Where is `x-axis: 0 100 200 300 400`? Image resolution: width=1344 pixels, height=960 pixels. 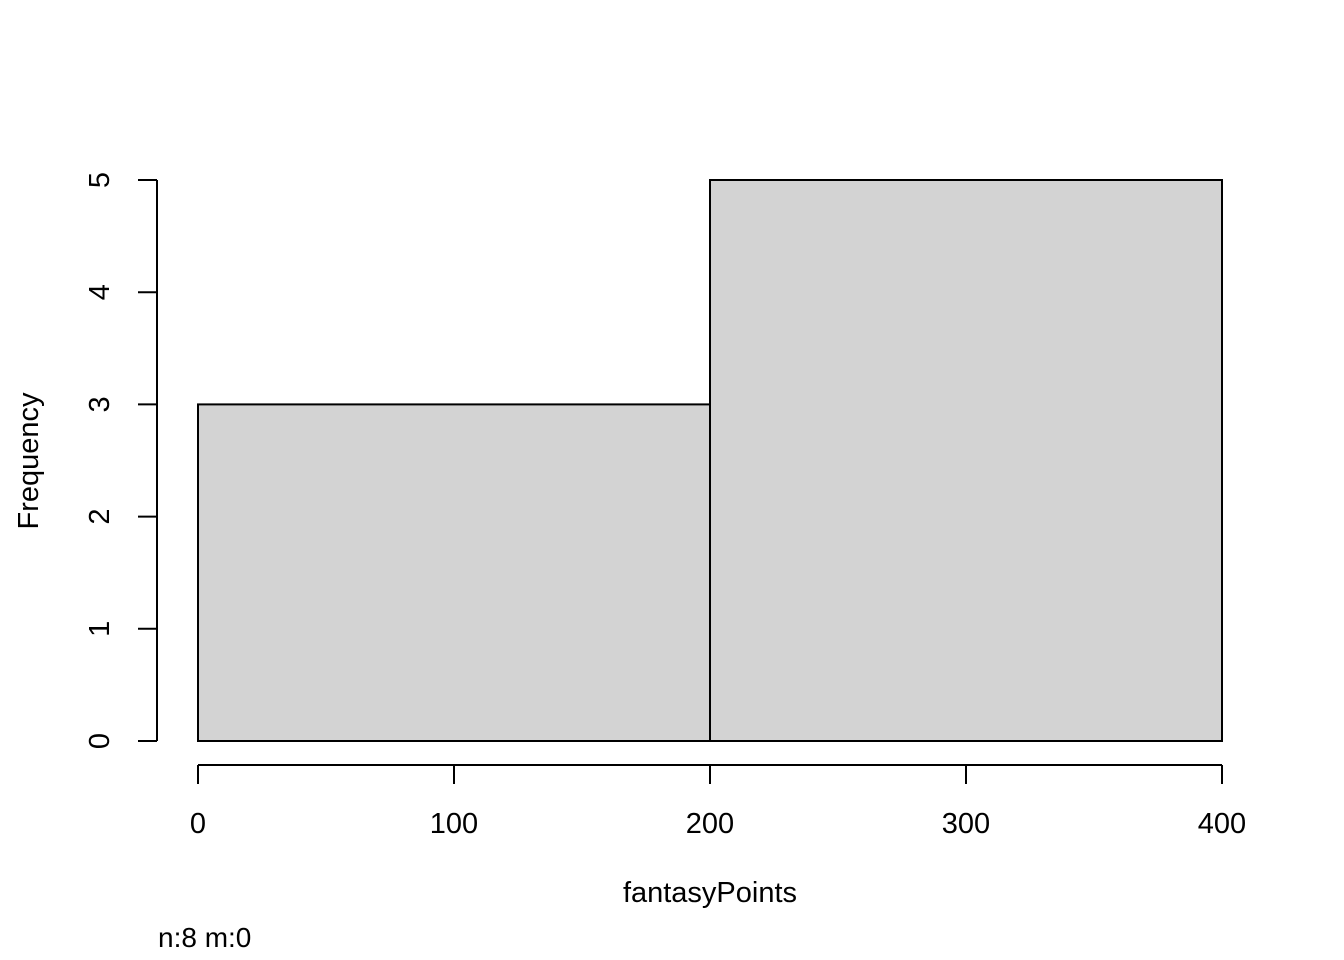
x-axis: 0 100 200 300 400 is located at coordinates (718, 802).